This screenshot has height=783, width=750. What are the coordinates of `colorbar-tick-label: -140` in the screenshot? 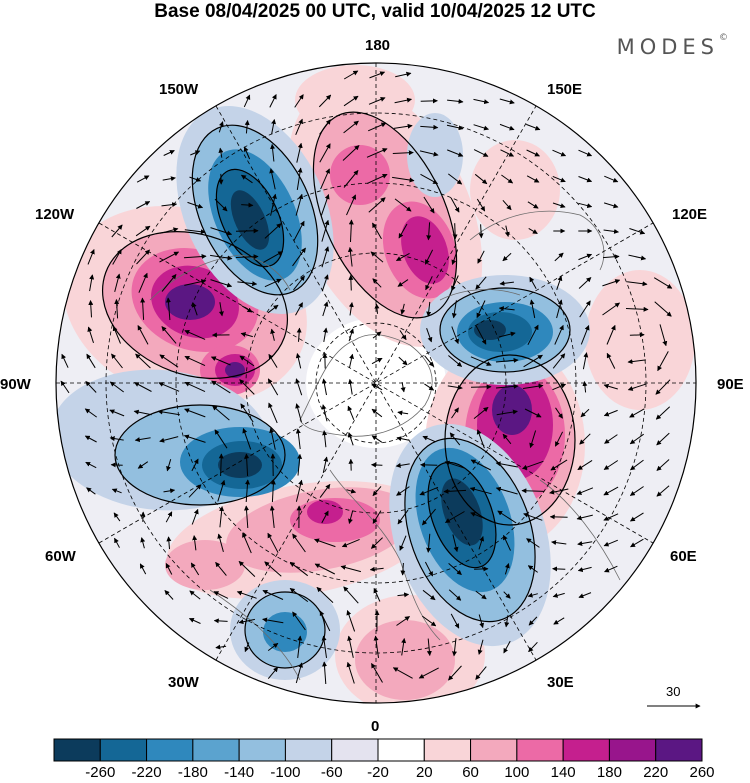 It's located at (239, 772).